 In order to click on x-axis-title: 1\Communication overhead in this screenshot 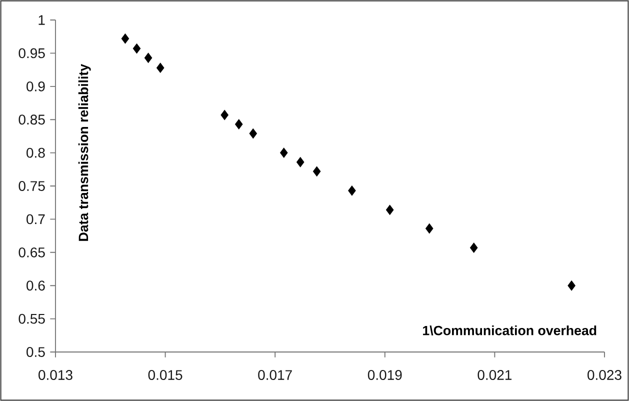, I will do `click(509, 330)`.